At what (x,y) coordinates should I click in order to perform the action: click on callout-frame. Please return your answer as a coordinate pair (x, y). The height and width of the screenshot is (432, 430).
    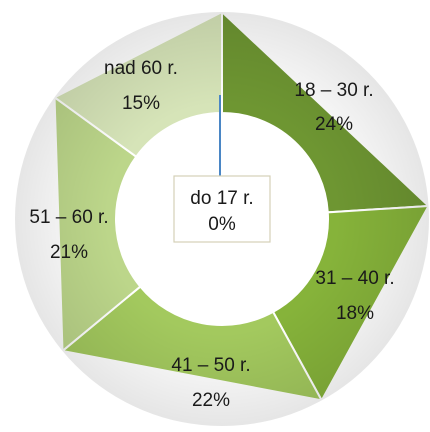
    Looking at the image, I should click on (222, 209).